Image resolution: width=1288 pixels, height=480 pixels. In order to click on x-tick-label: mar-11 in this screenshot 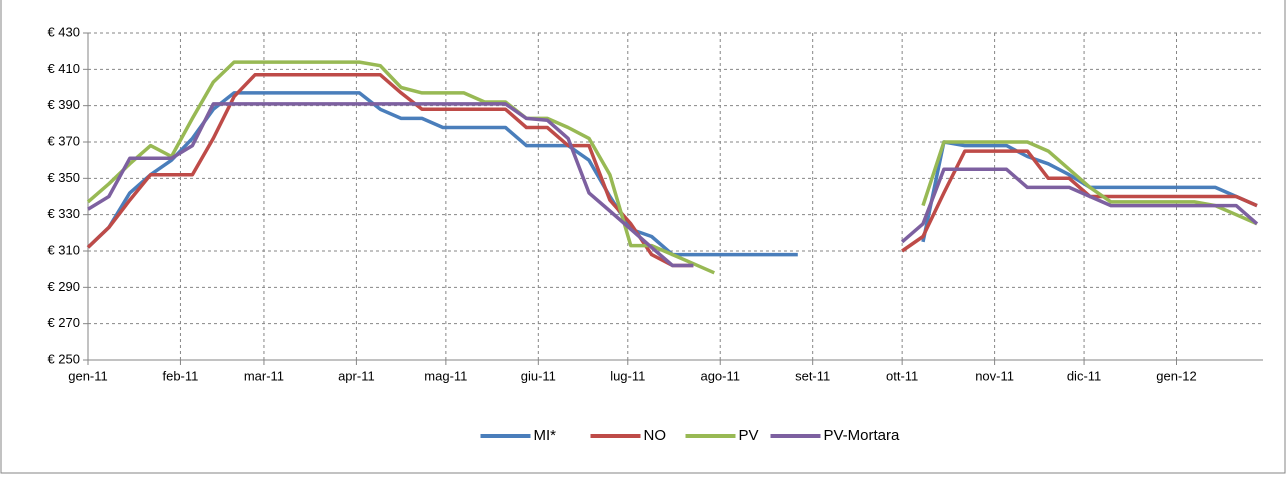, I will do `click(264, 375)`.